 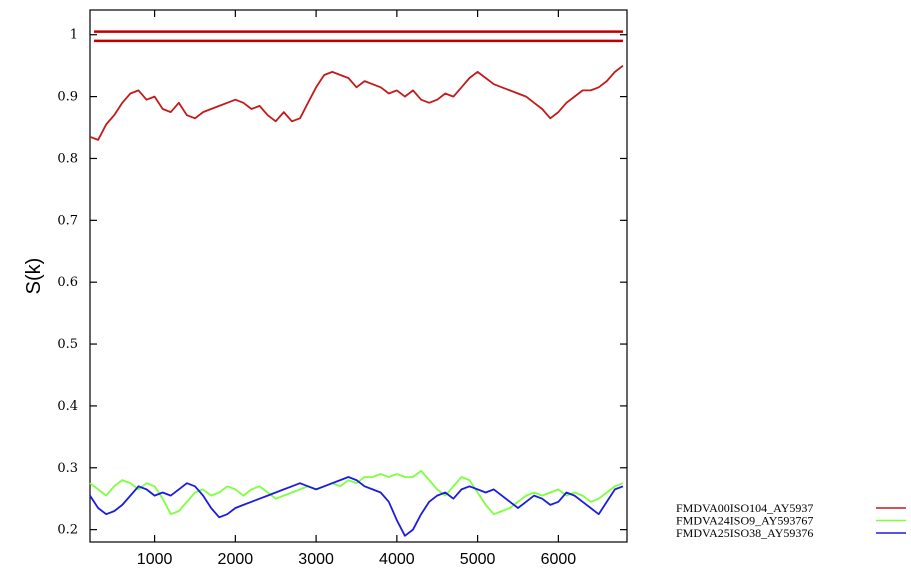 What do you see at coordinates (67, 344) in the screenshot?
I see `y-tick-label: 0.5` at bounding box center [67, 344].